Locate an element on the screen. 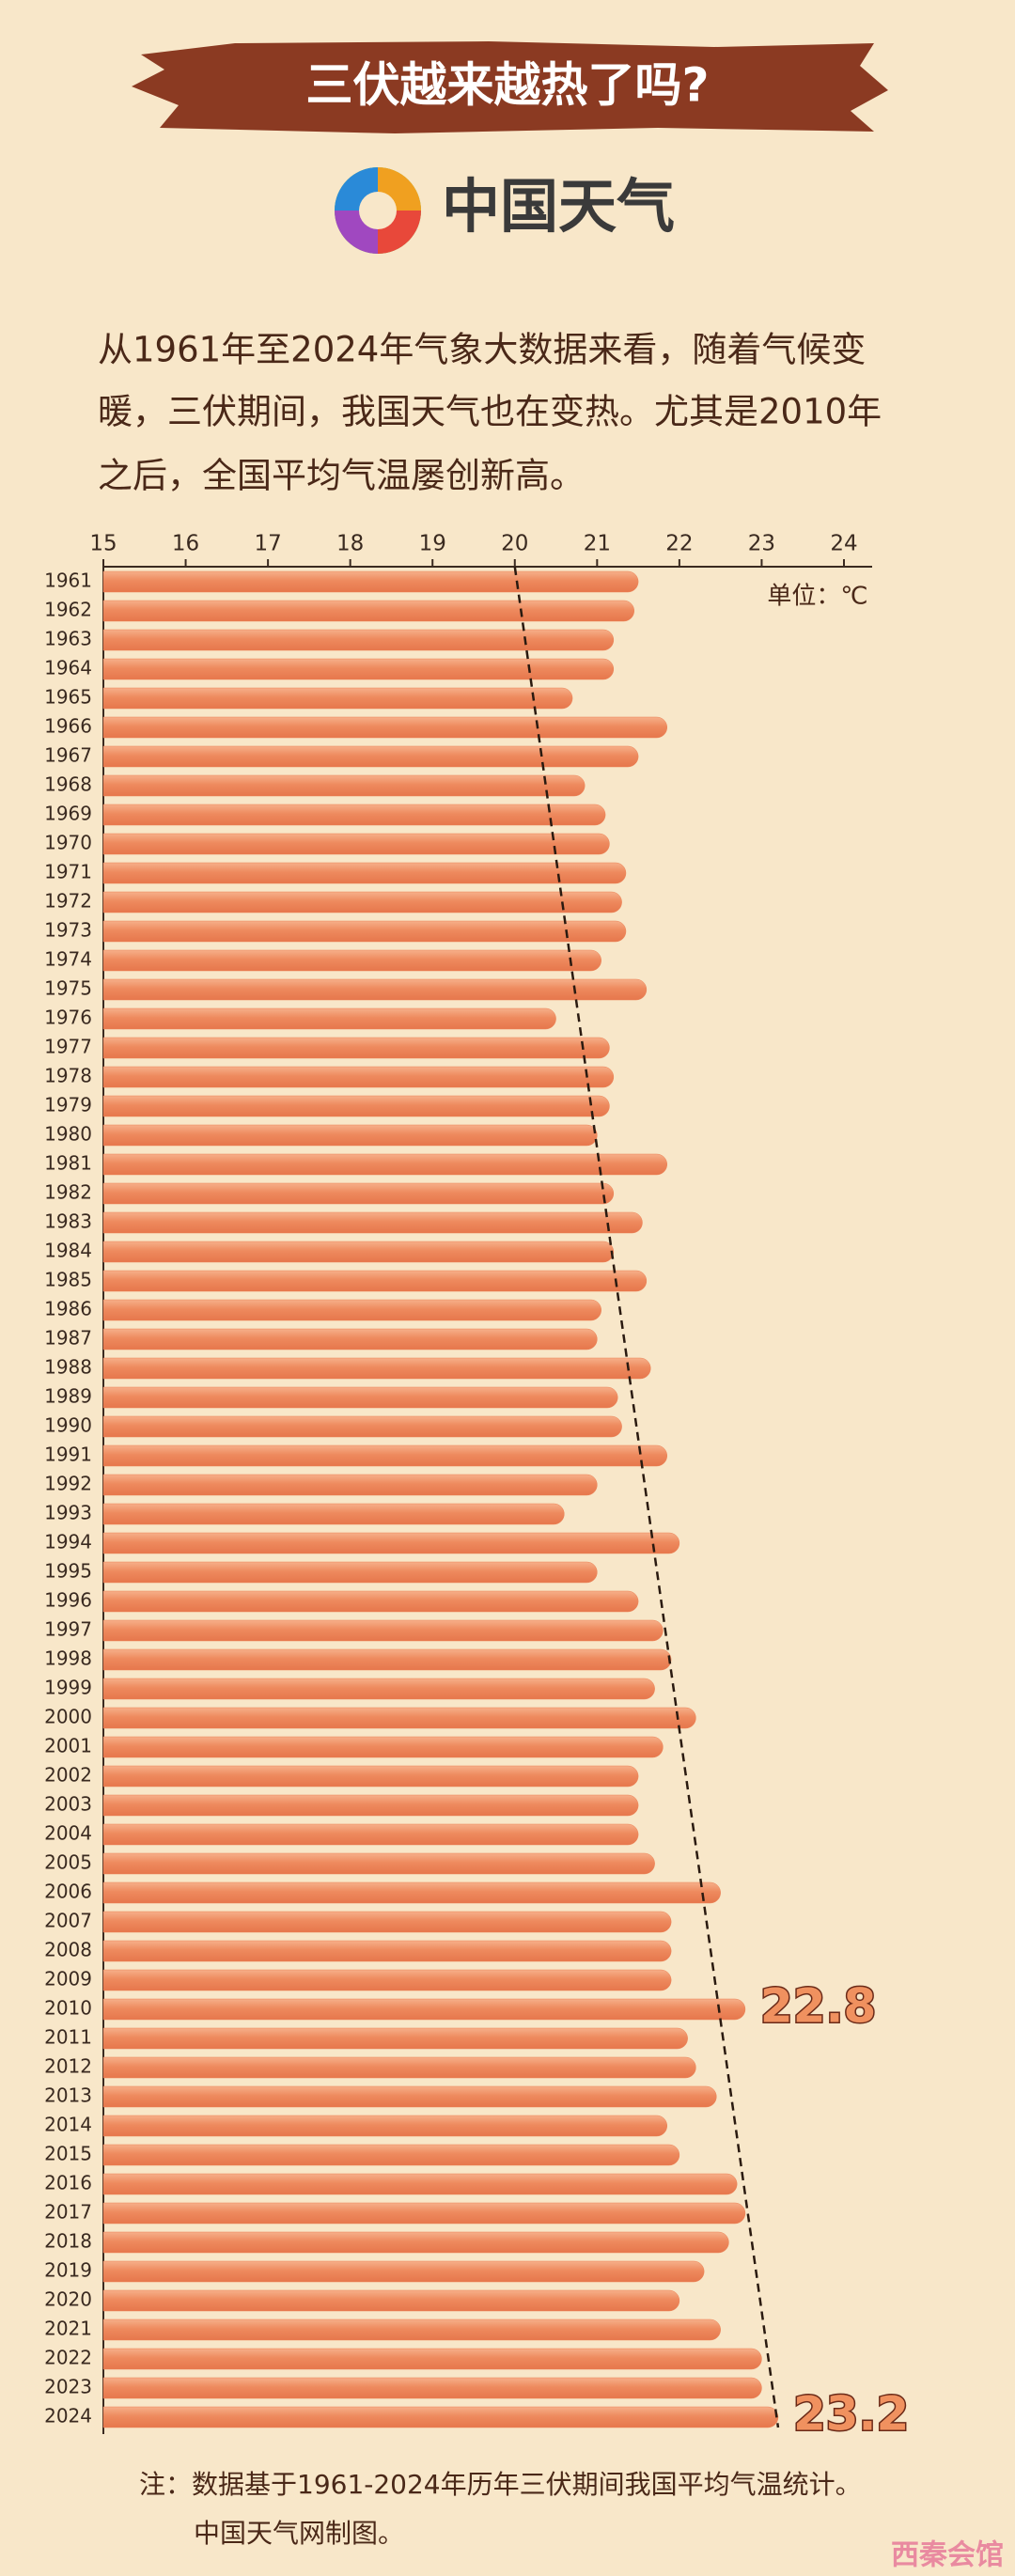 Image resolution: width=1015 pixels, height=2576 pixels. y-tick-label: 1964 is located at coordinates (68, 668).